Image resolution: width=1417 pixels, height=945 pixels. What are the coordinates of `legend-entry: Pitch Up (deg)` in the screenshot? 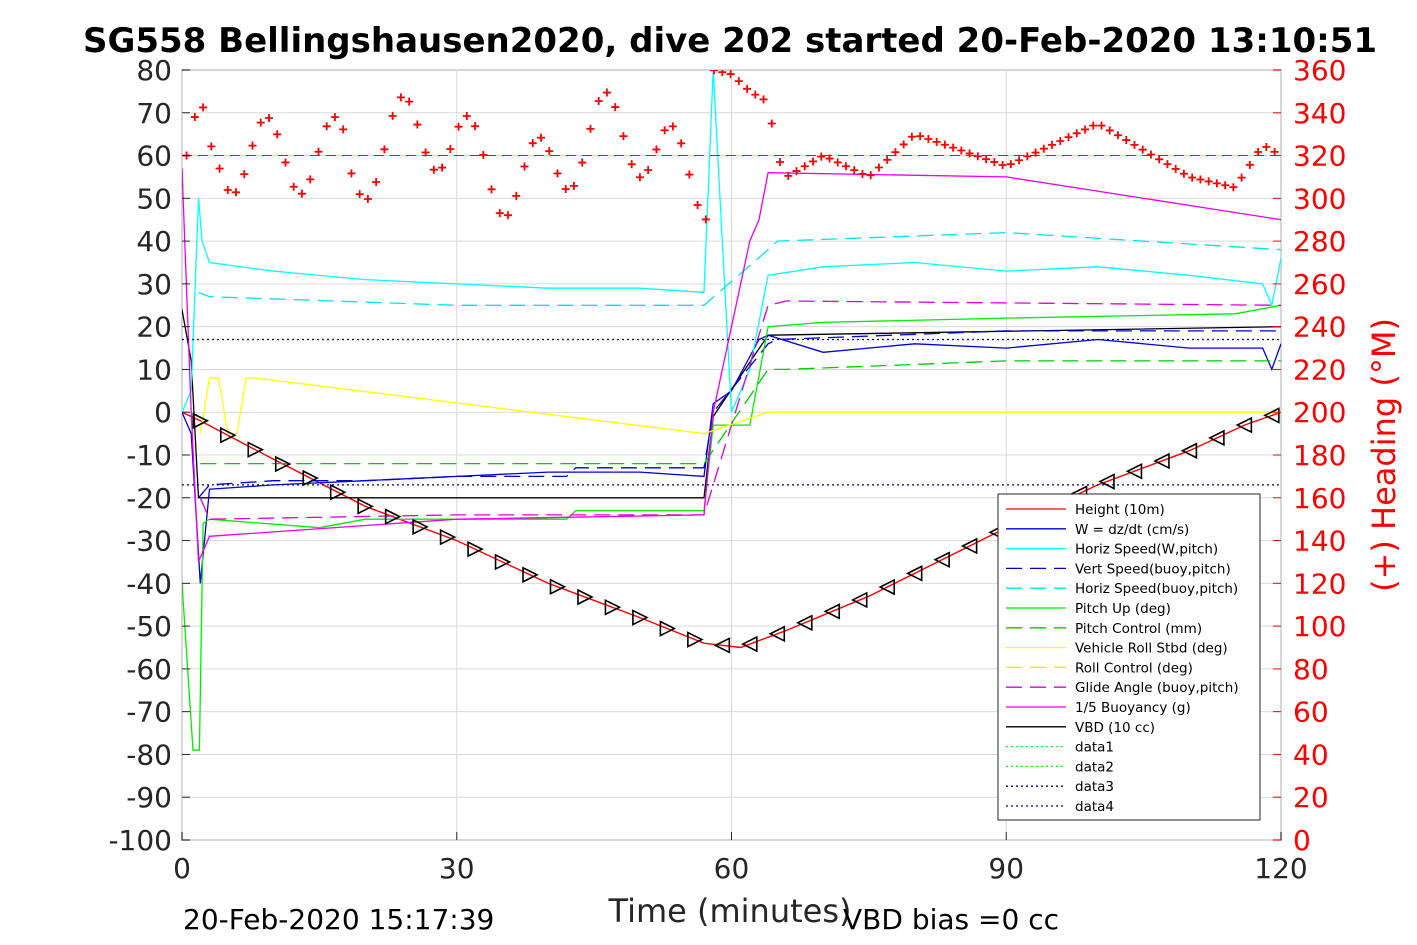 It's located at (1123, 609).